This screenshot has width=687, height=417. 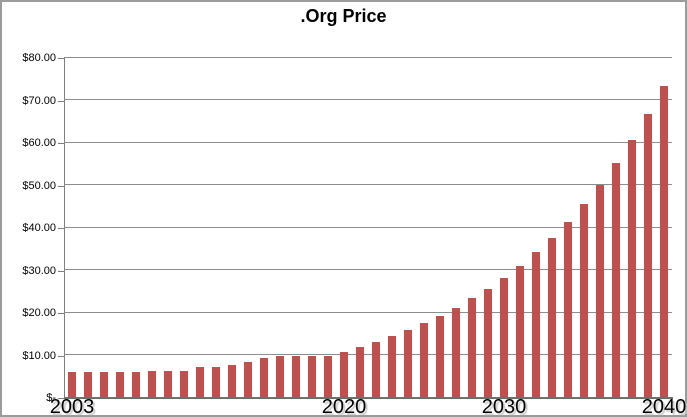 What do you see at coordinates (552, 318) in the screenshot?
I see `bar-2033` at bounding box center [552, 318].